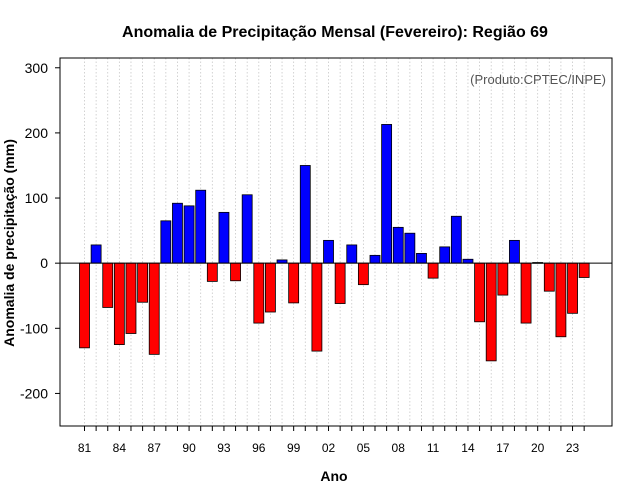 This screenshot has width=640, height=500. Describe the element at coordinates (333, 476) in the screenshot. I see `x-axis-title: Ano` at that location.